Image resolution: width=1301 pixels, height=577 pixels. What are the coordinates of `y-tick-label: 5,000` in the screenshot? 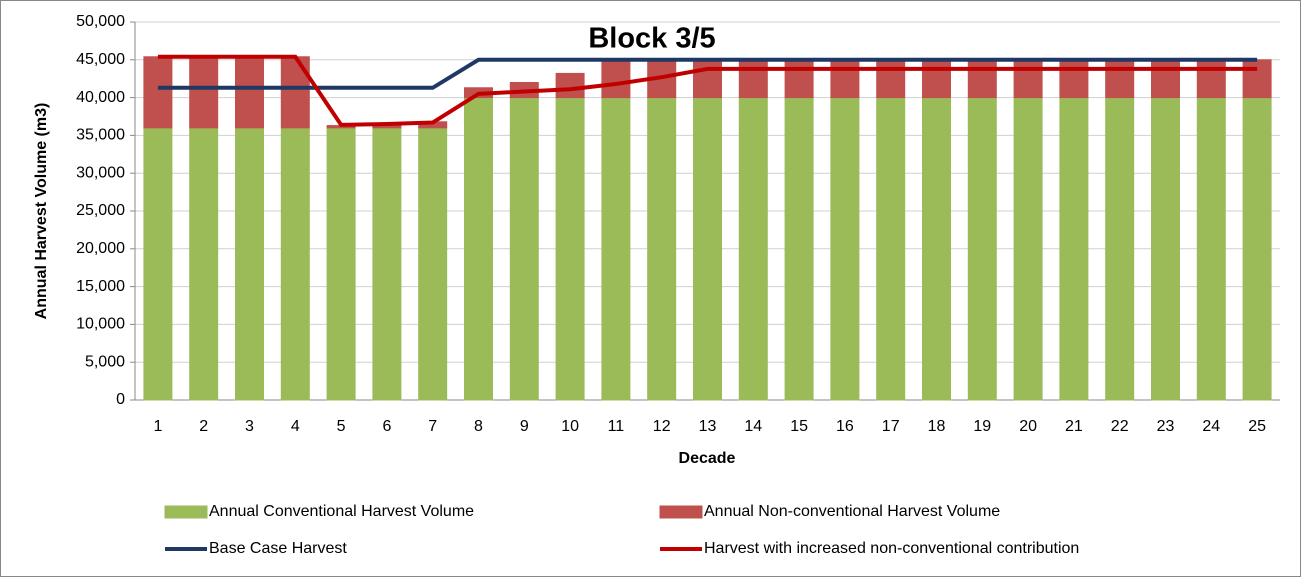 It's located at (105, 361).